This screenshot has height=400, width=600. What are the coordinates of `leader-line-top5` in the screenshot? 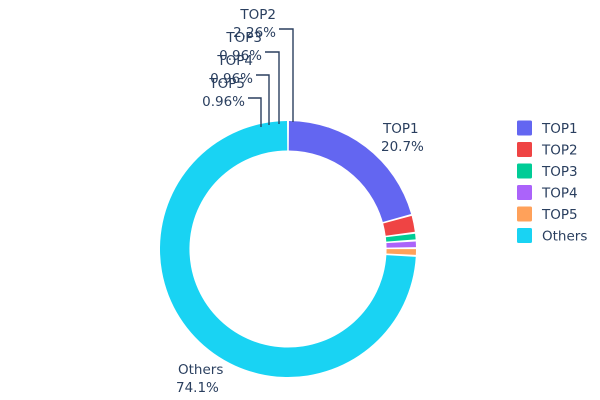 It's located at (255, 112).